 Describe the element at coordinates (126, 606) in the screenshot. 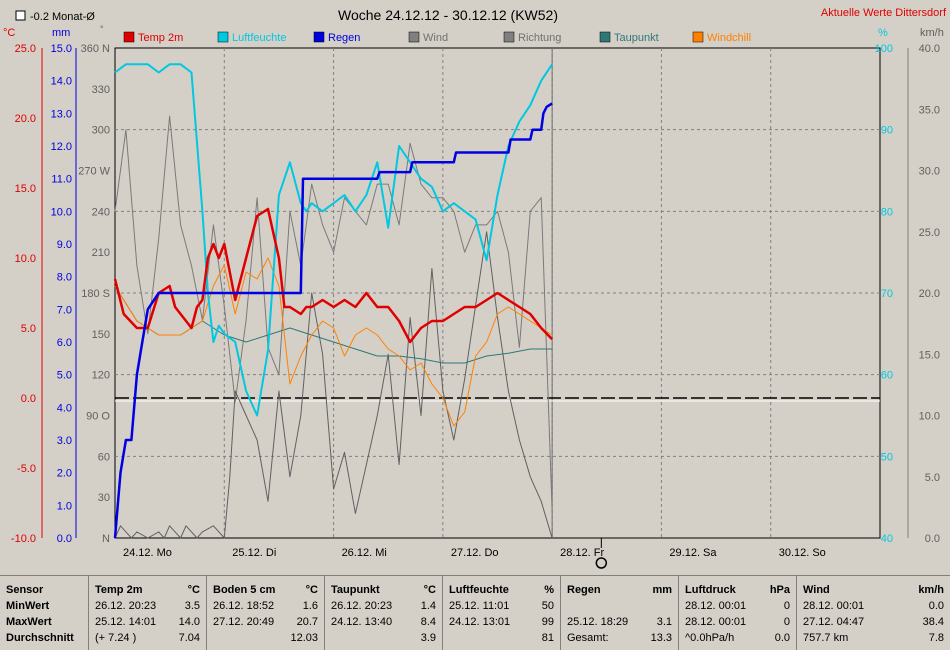

I see `summary-time: 26.12. 20:23` at that location.